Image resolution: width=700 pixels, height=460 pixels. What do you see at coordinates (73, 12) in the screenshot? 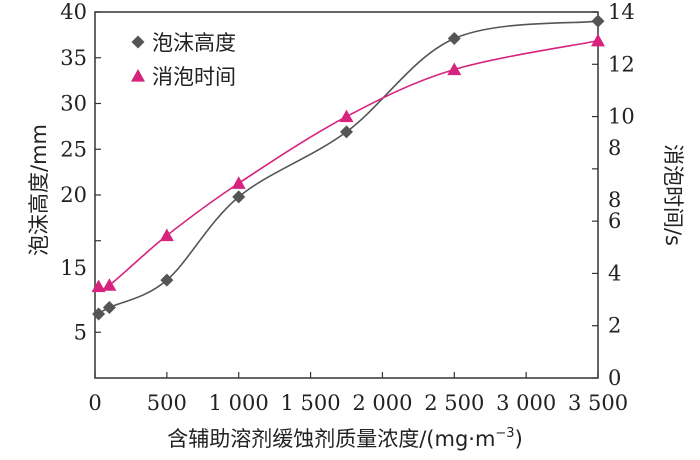
I see `y-left-tick-label: 40` at bounding box center [73, 12].